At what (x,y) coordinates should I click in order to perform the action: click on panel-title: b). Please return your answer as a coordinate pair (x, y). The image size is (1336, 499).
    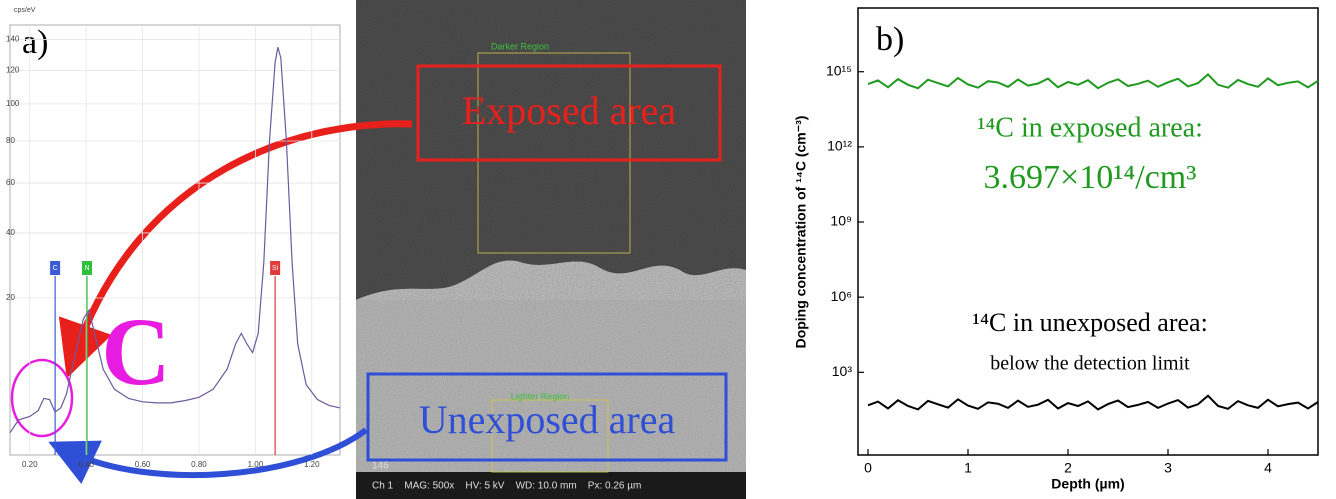
    Looking at the image, I should click on (890, 39).